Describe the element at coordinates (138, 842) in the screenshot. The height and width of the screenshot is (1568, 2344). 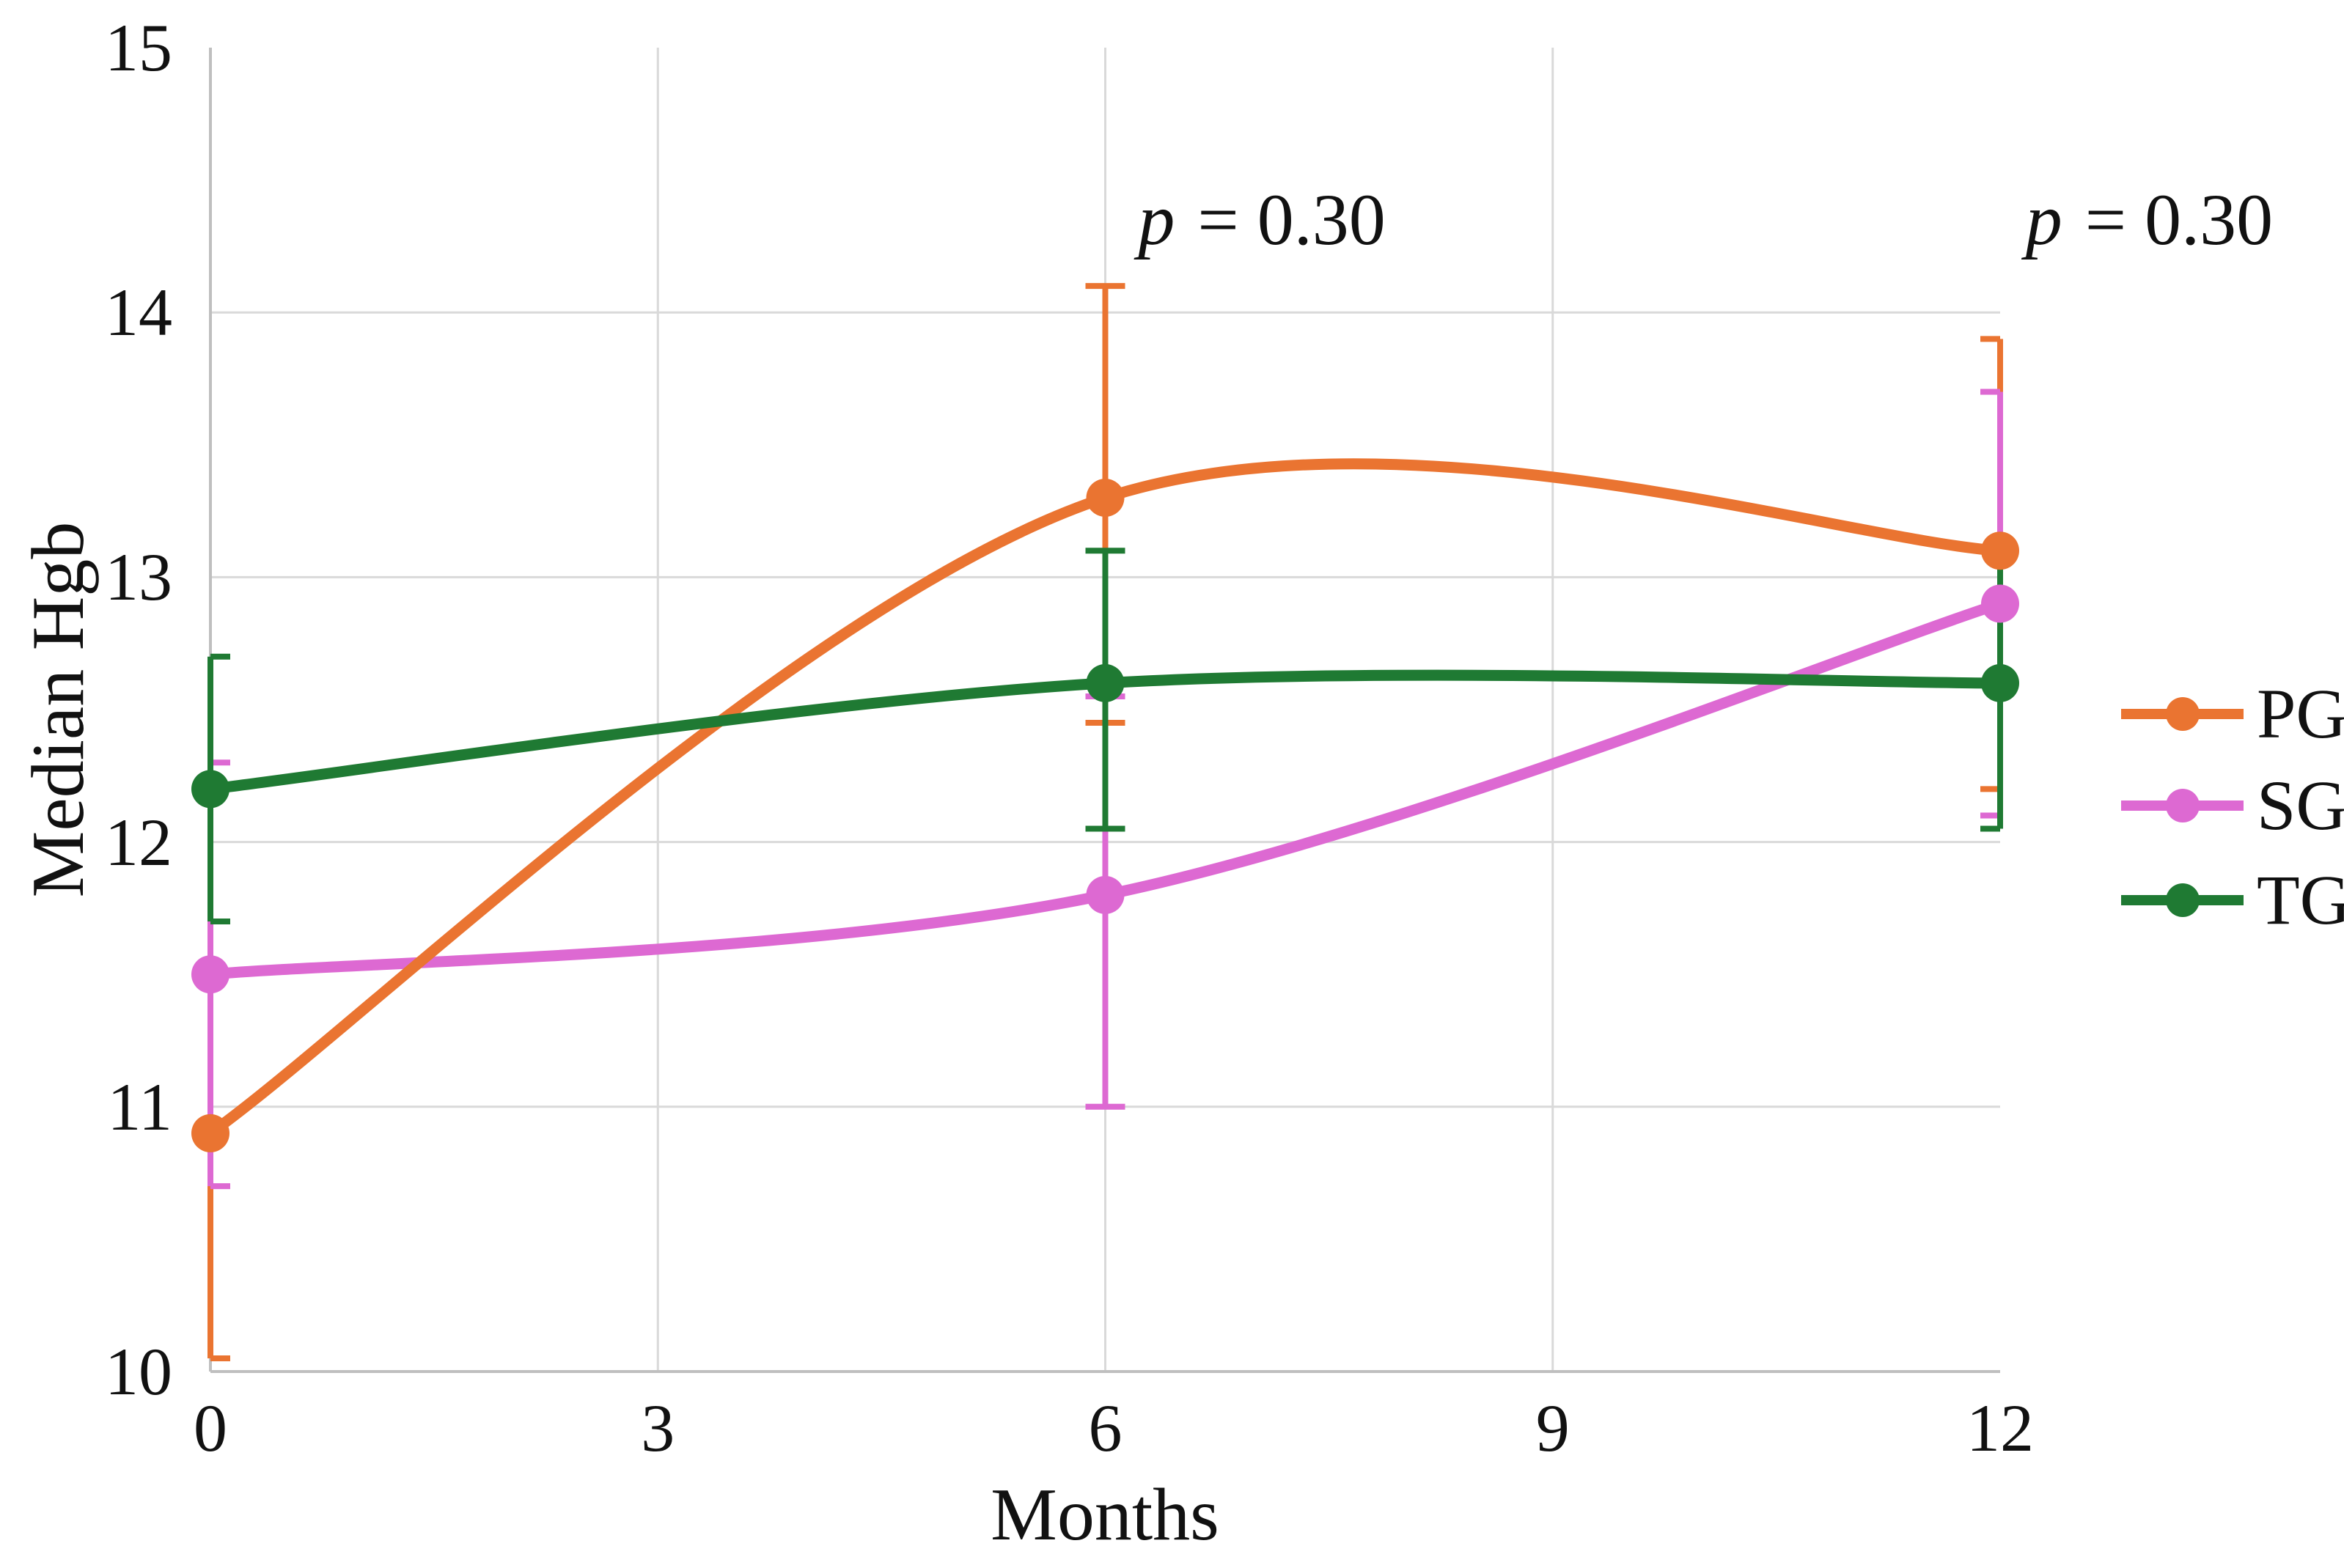
I see `y-tick-label-12: 12` at that location.